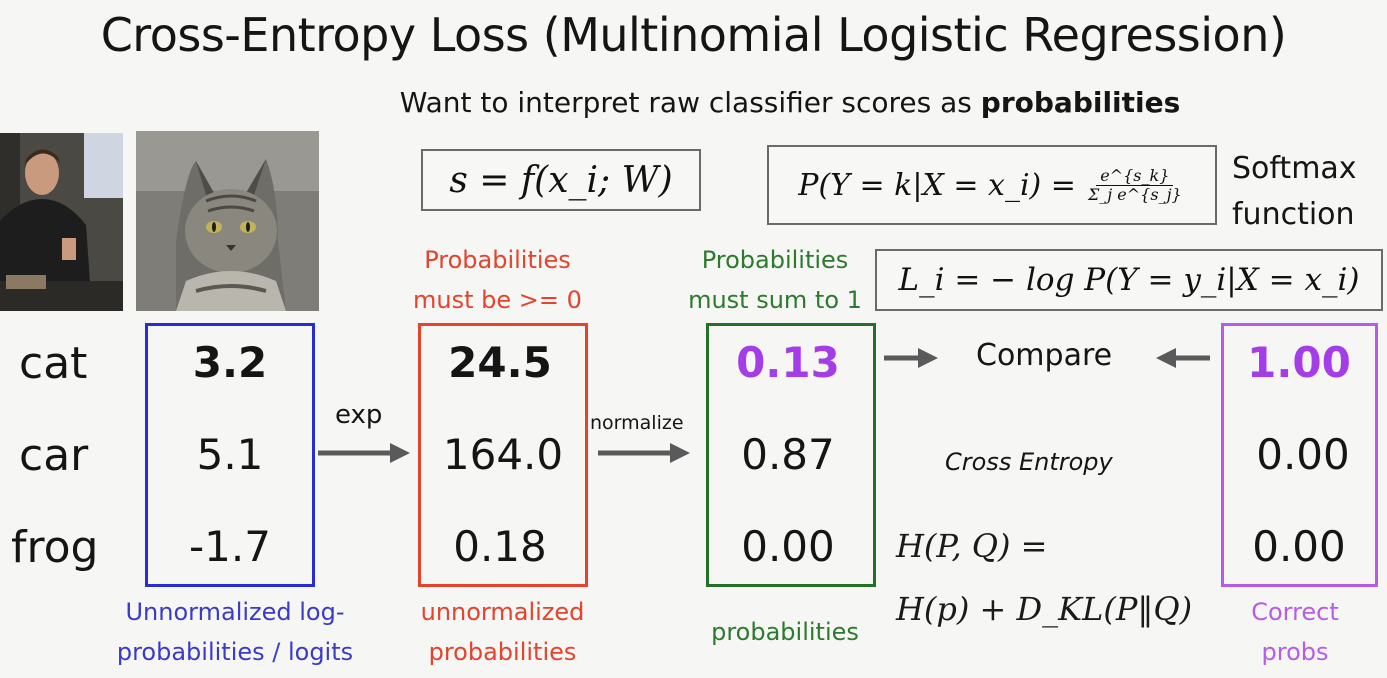 Image resolution: width=1387 pixels, height=678 pixels. What do you see at coordinates (1029, 462) in the screenshot?
I see `cross-entropy-label: Cross Entropy` at bounding box center [1029, 462].